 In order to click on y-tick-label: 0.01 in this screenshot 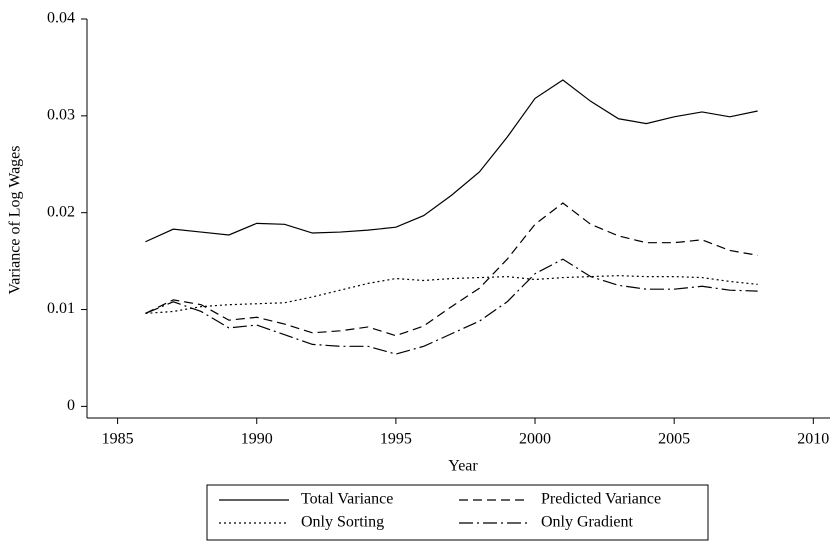, I will do `click(61, 308)`.